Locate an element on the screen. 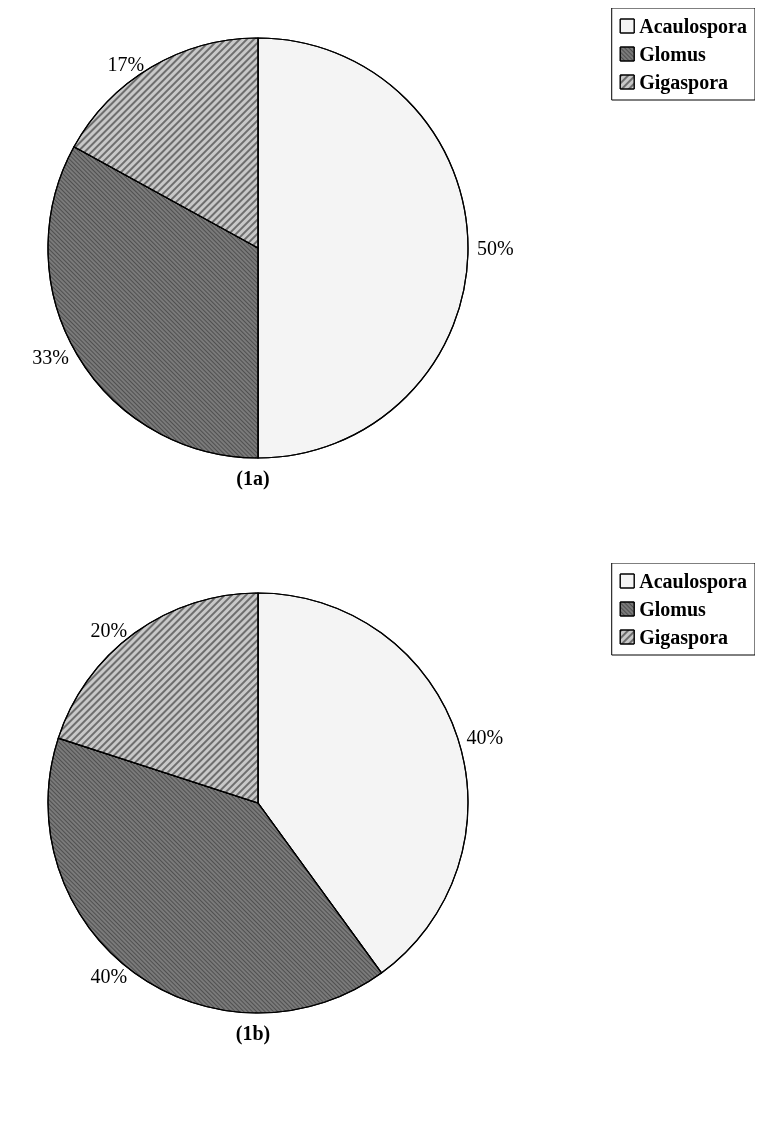  text: (1b) is located at coordinates (253, 1033).